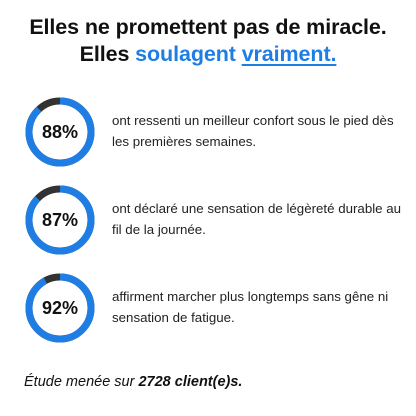 The height and width of the screenshot is (416, 416). I want to click on percent-label: 87%, so click(60, 219).